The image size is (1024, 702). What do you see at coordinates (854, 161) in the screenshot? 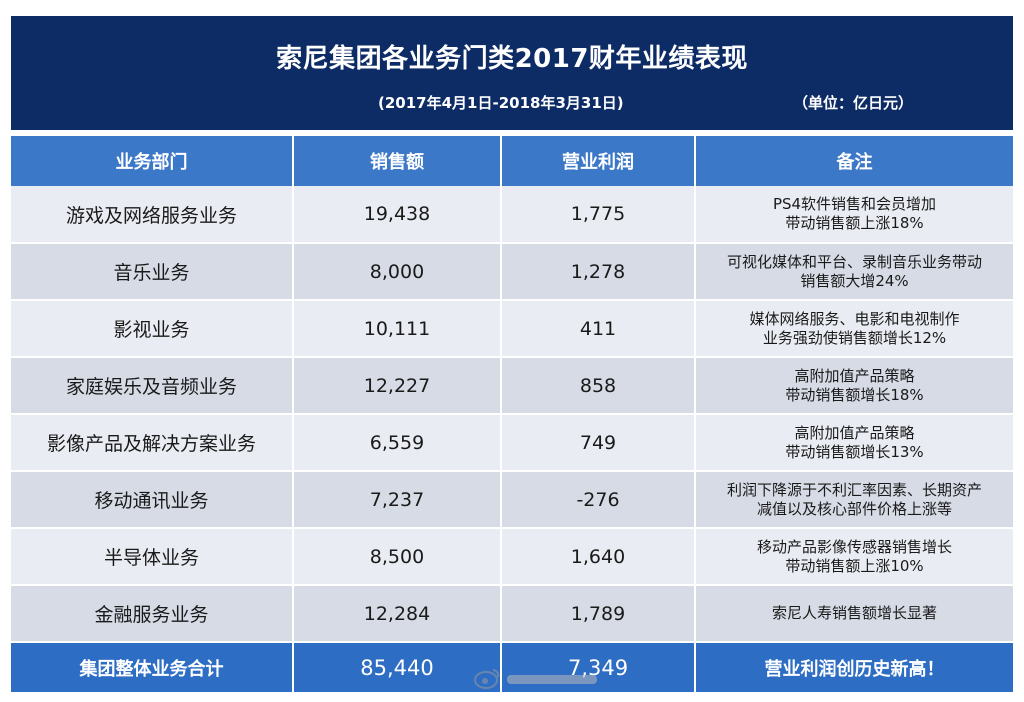
I see `column-header-note: 备注` at bounding box center [854, 161].